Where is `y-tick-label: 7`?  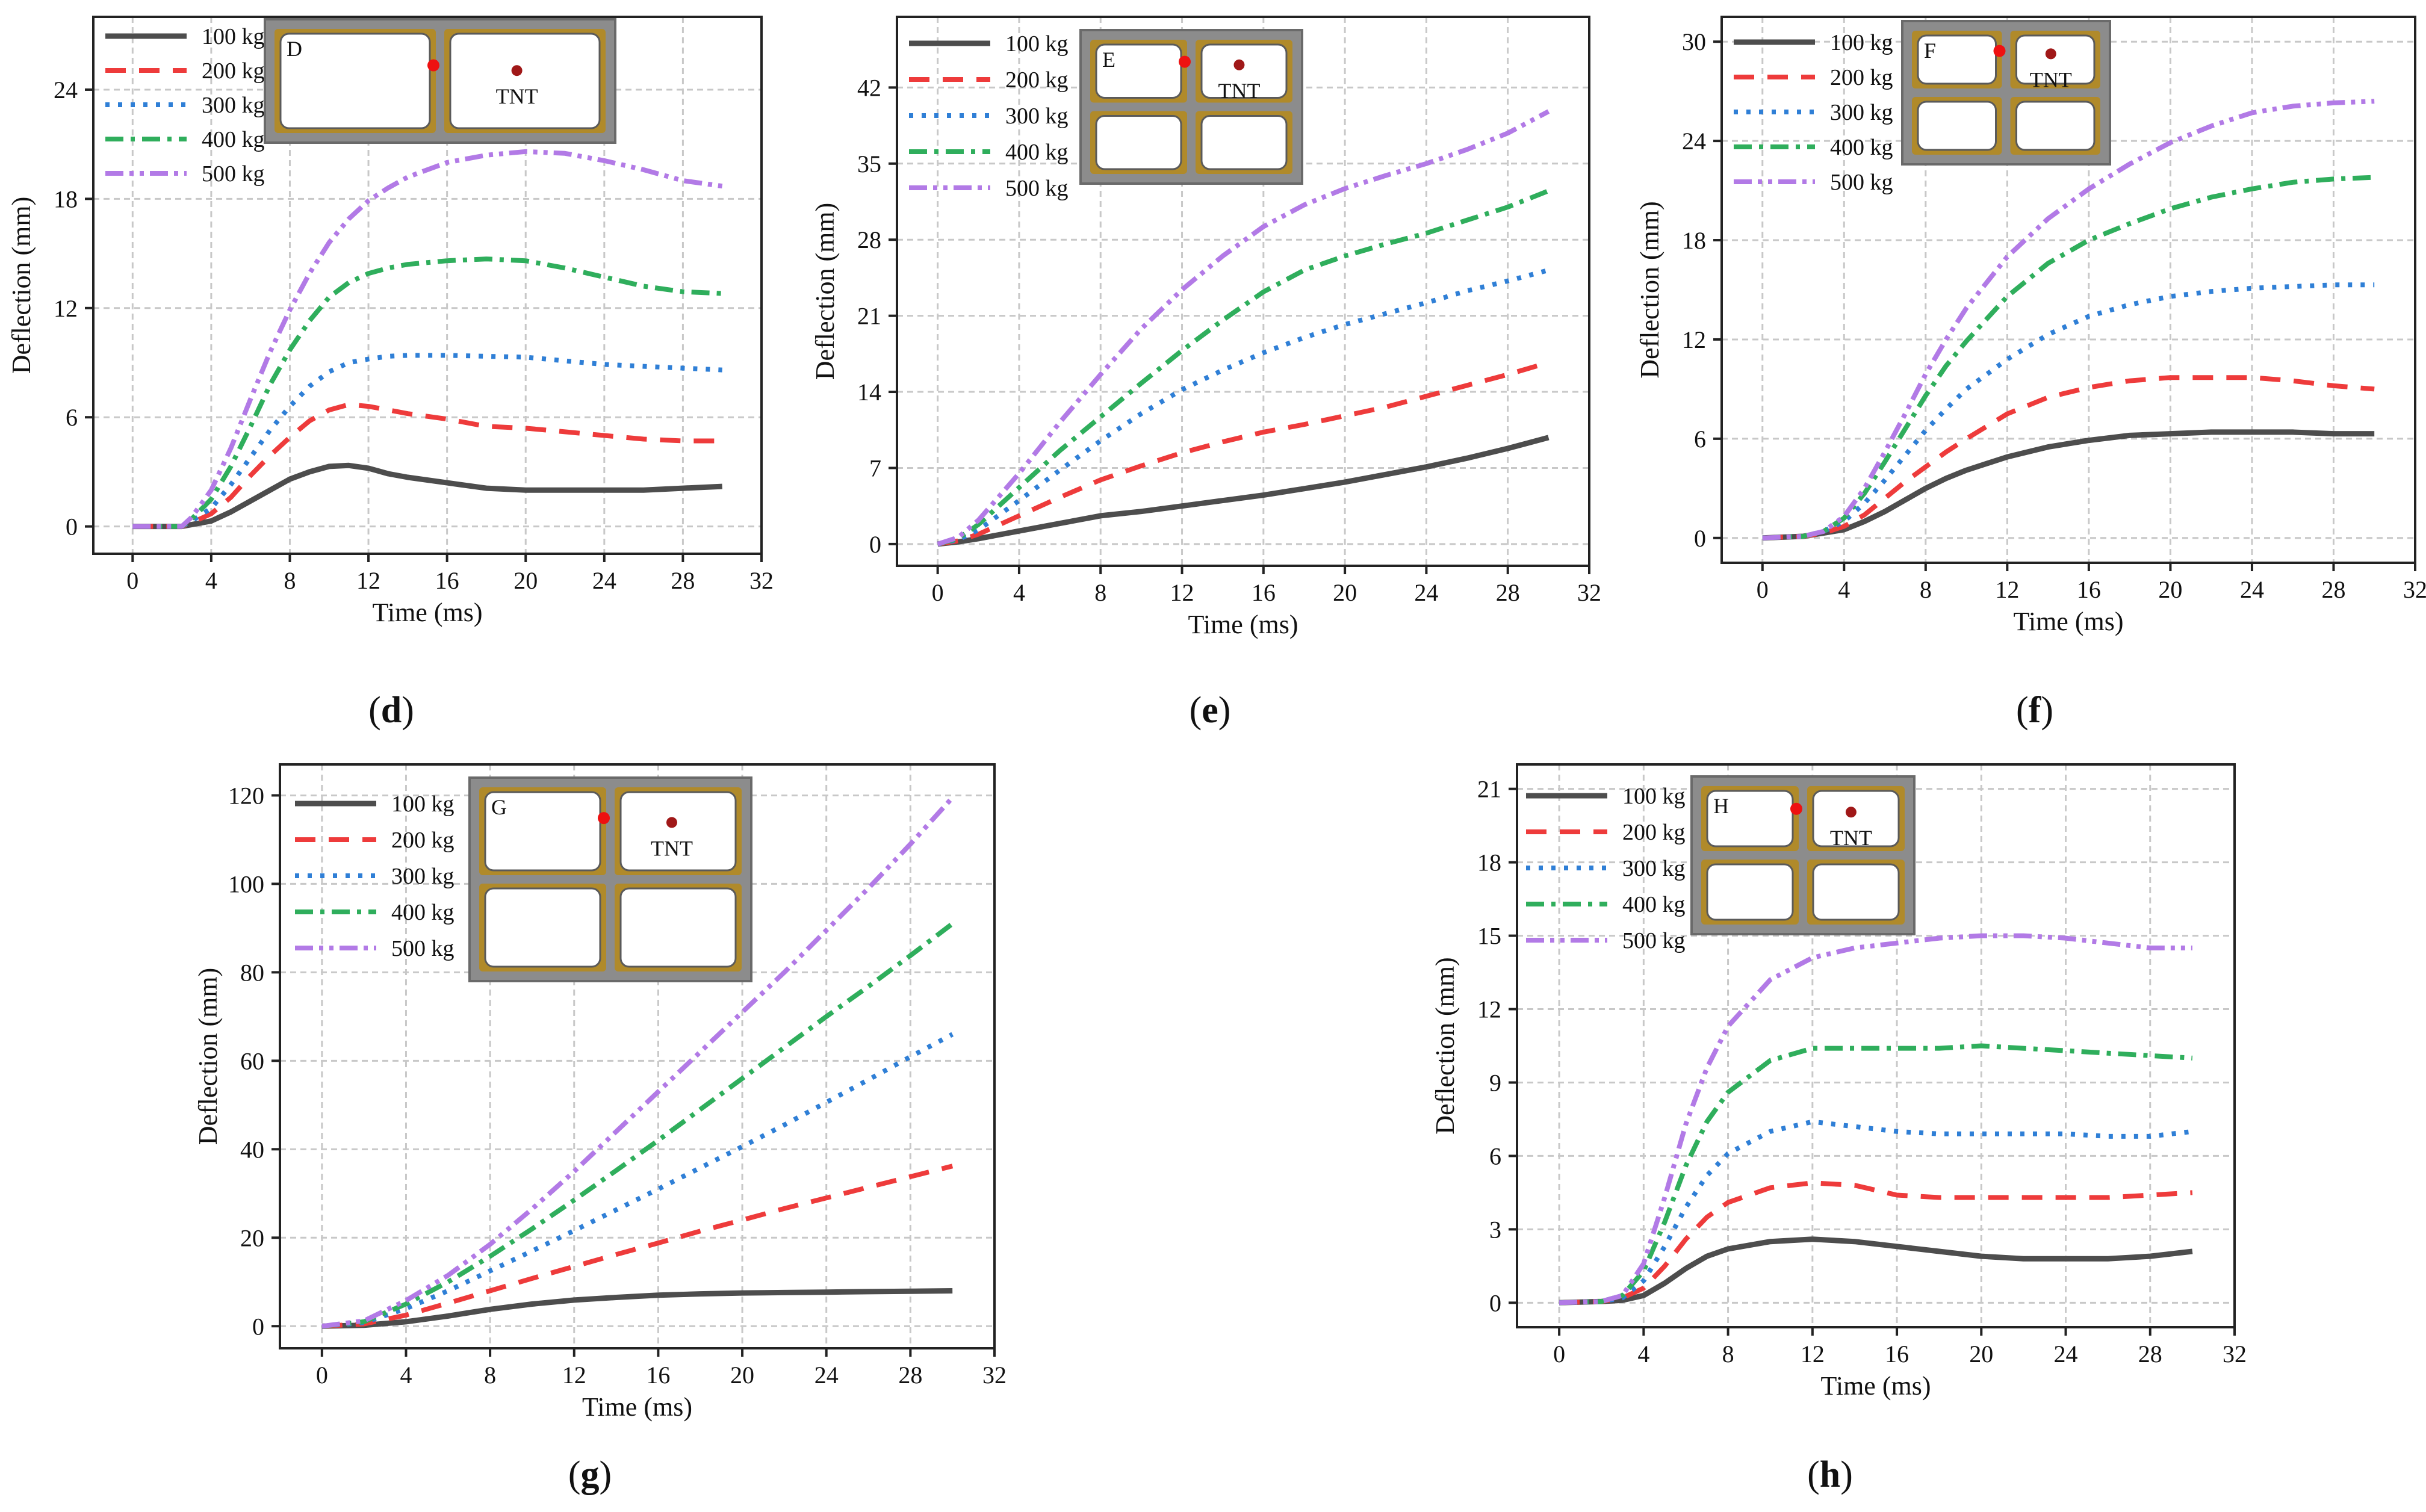
y-tick-label: 7 is located at coordinates (875, 468).